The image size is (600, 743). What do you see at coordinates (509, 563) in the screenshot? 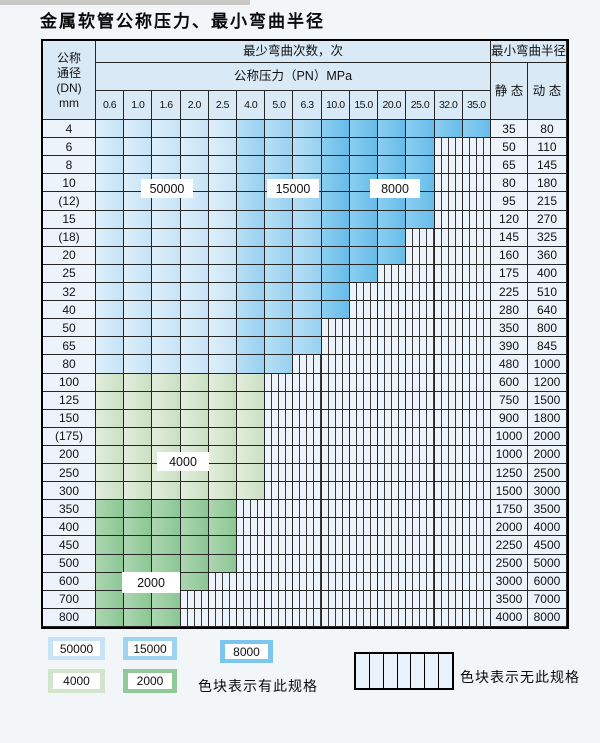
I see `static-radius-cell: 2500` at bounding box center [509, 563].